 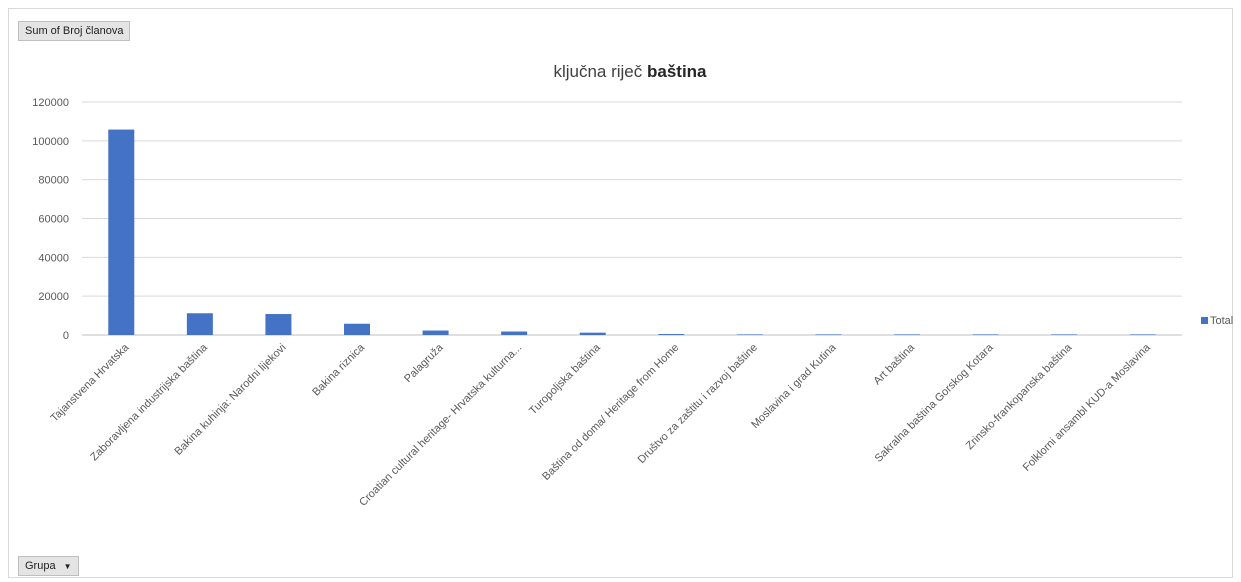 I want to click on values-field-label: Sum of Broj članova, so click(x=74, y=31).